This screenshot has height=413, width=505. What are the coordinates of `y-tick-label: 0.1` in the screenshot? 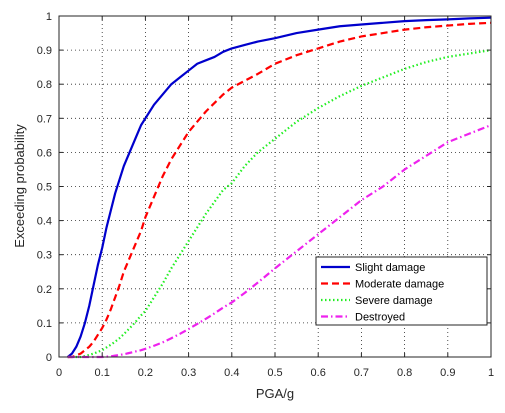 It's located at (44, 324).